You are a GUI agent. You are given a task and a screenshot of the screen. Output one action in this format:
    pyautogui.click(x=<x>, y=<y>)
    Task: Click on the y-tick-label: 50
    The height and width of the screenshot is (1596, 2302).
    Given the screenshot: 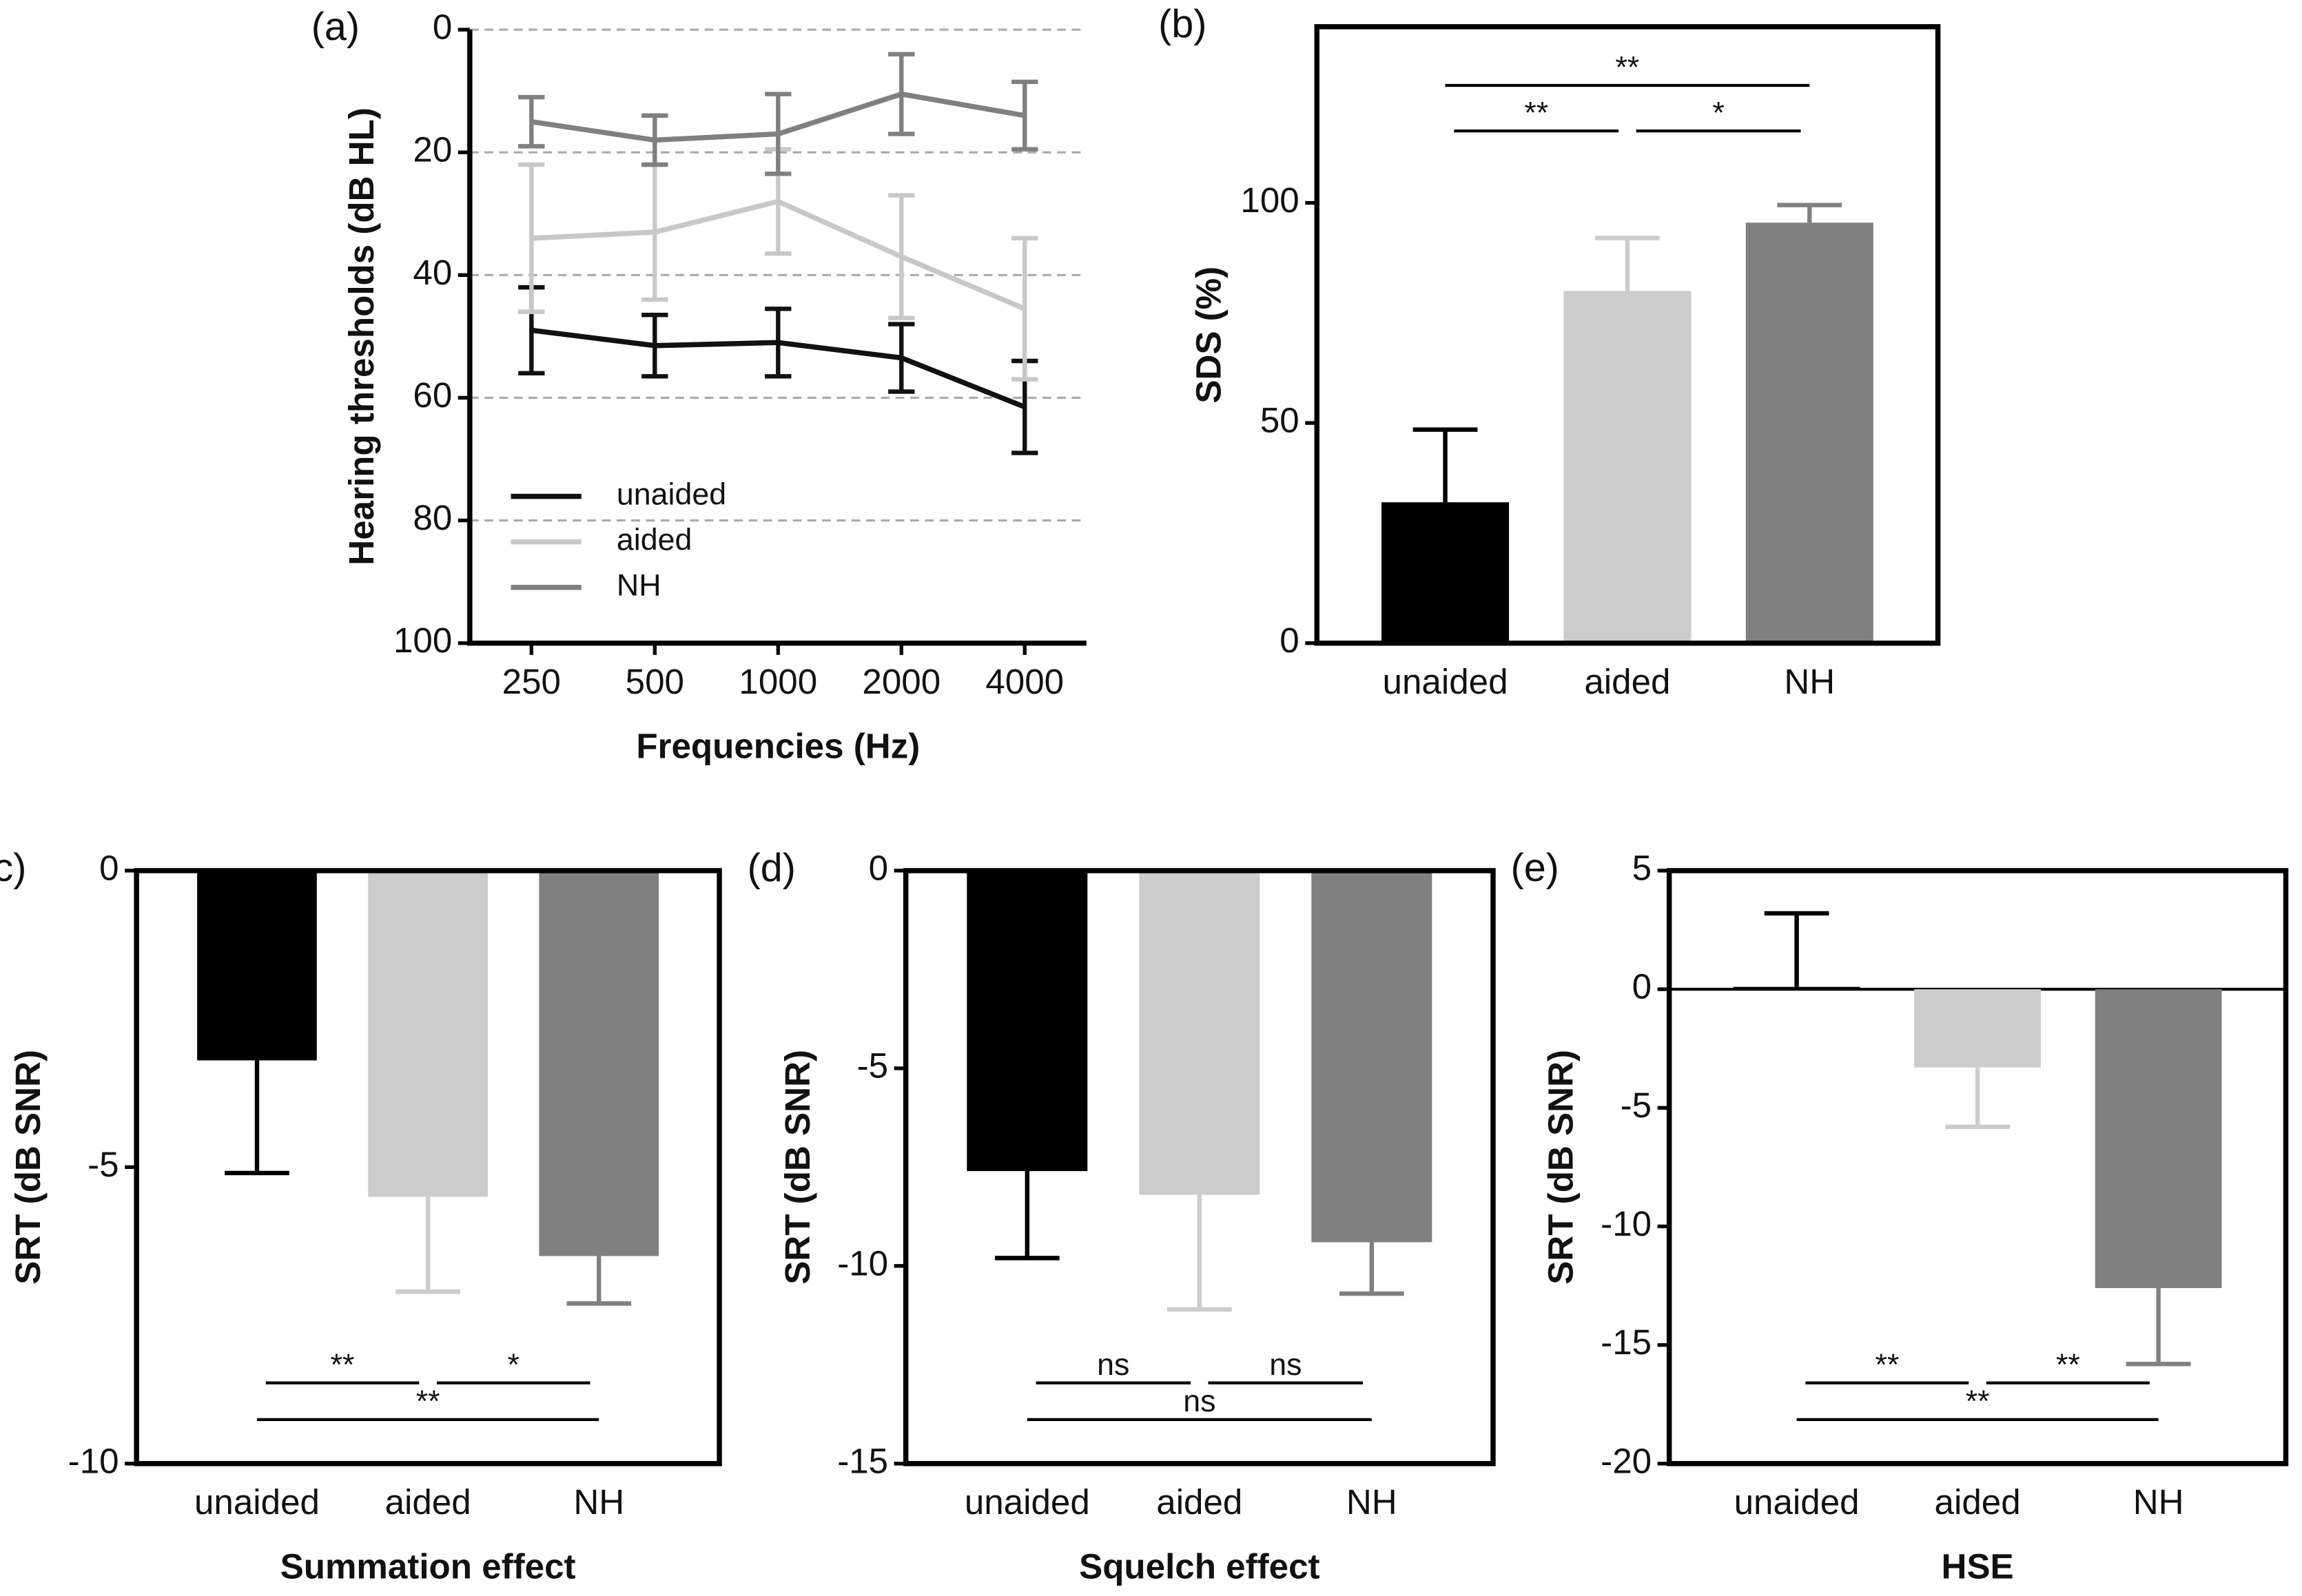 What is the action you would take?
    pyautogui.click(x=1279, y=420)
    